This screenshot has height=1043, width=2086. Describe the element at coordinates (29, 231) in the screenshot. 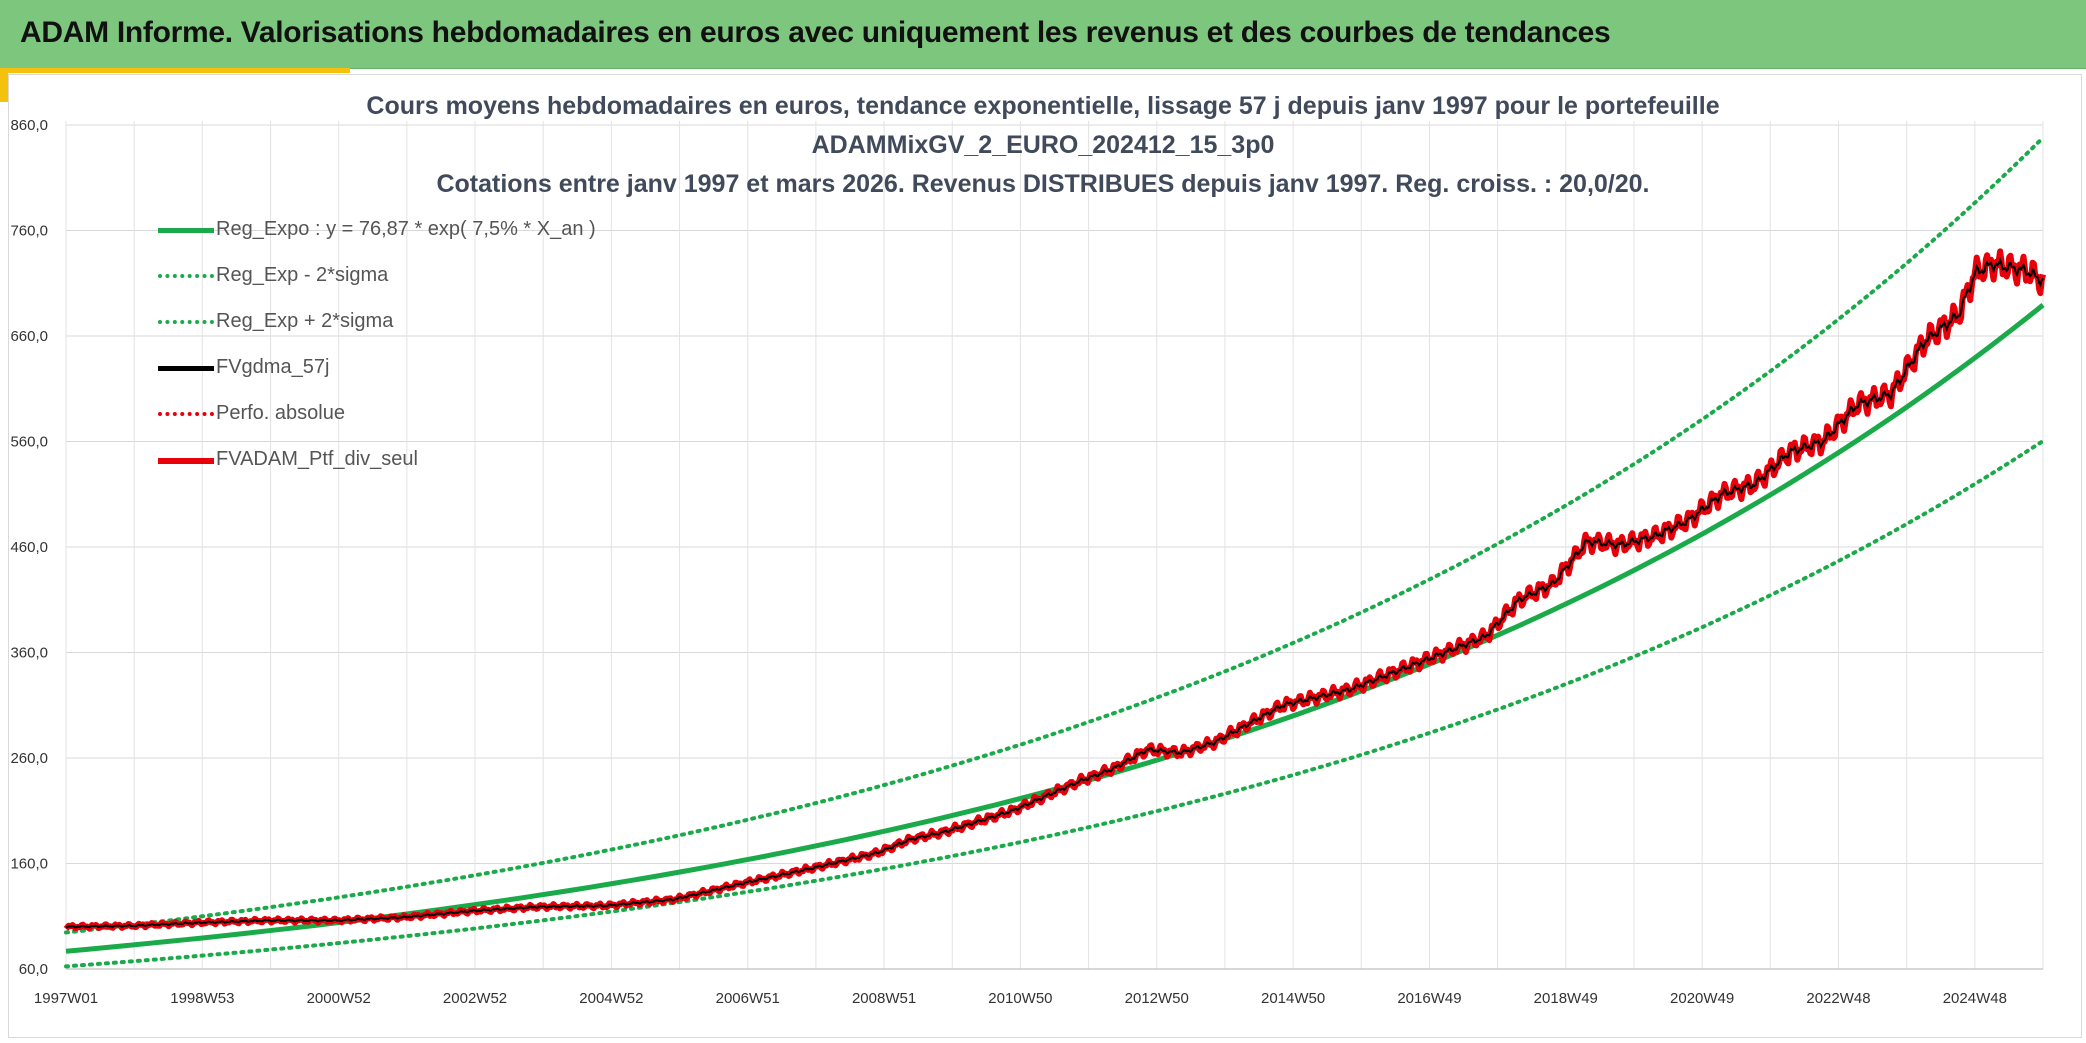

I see `y-tick-label: 760,0` at that location.